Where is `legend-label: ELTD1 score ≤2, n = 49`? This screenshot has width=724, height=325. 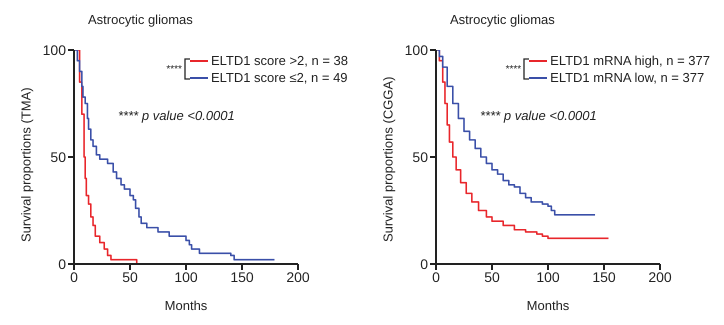 legend-label: ELTD1 score ≤2, n = 49 is located at coordinates (279, 77).